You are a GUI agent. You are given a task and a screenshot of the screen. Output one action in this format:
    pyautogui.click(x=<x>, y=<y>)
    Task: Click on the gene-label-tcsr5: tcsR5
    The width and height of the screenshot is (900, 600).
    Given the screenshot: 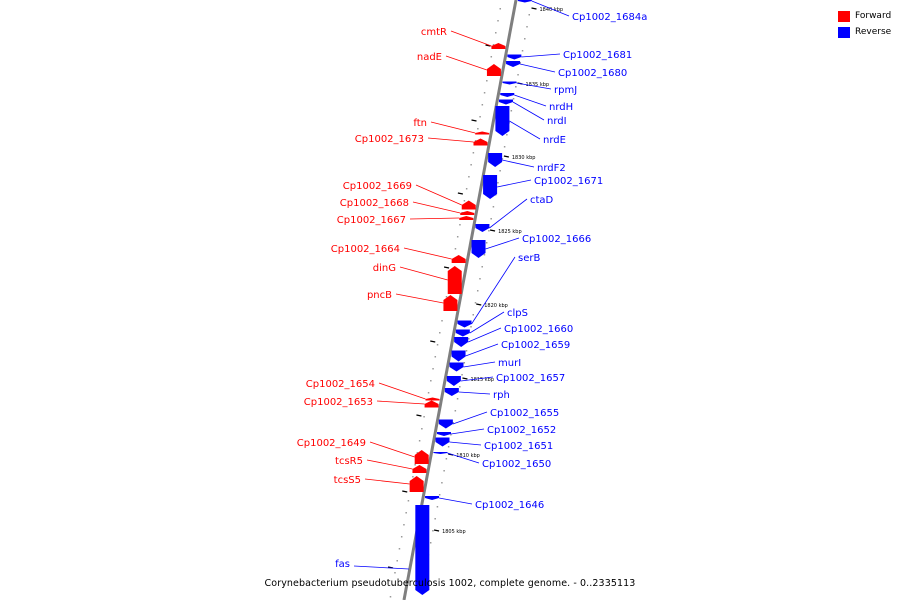 What is the action you would take?
    pyautogui.click(x=349, y=461)
    